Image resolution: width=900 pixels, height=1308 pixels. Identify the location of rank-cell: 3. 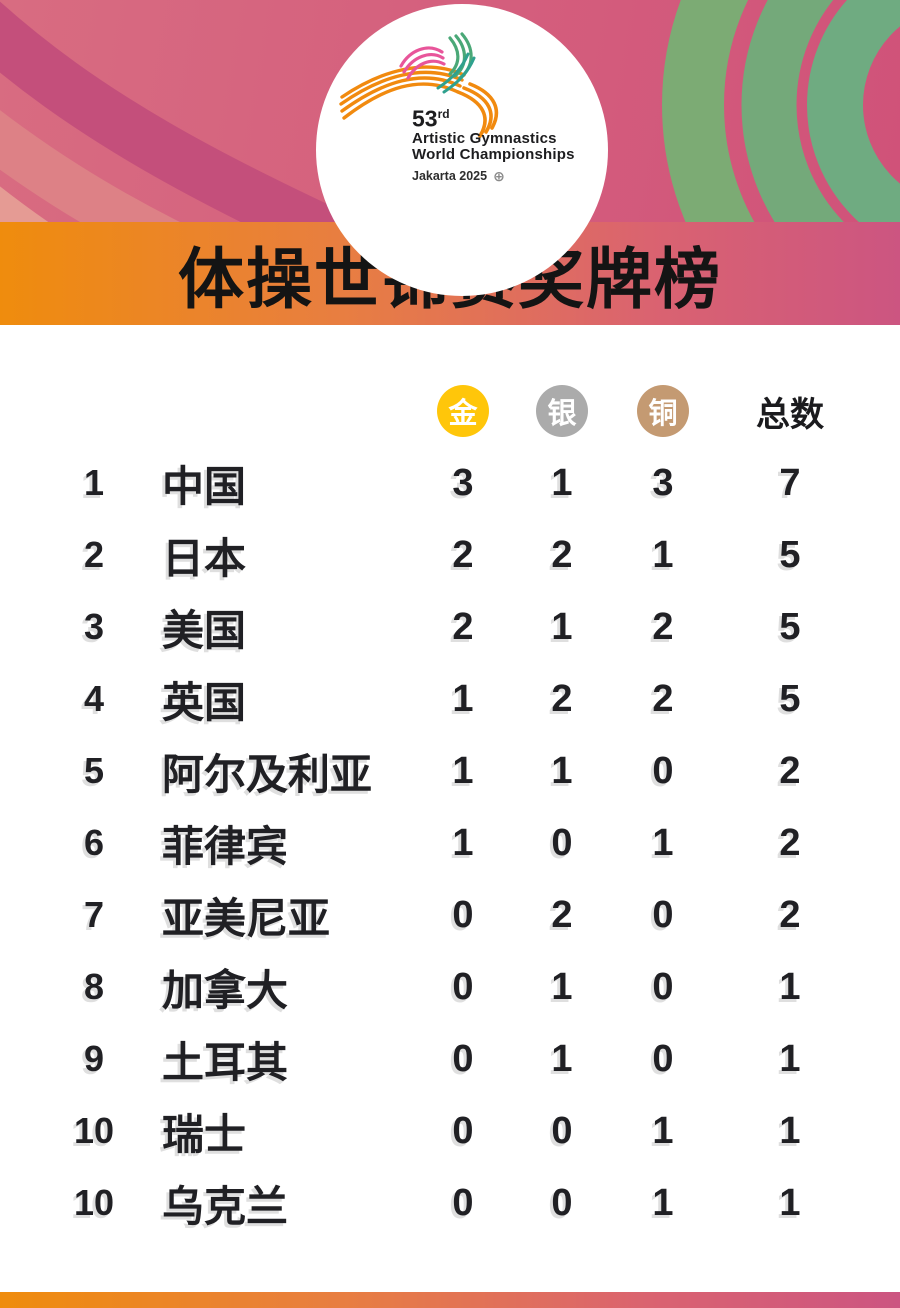
(94, 626).